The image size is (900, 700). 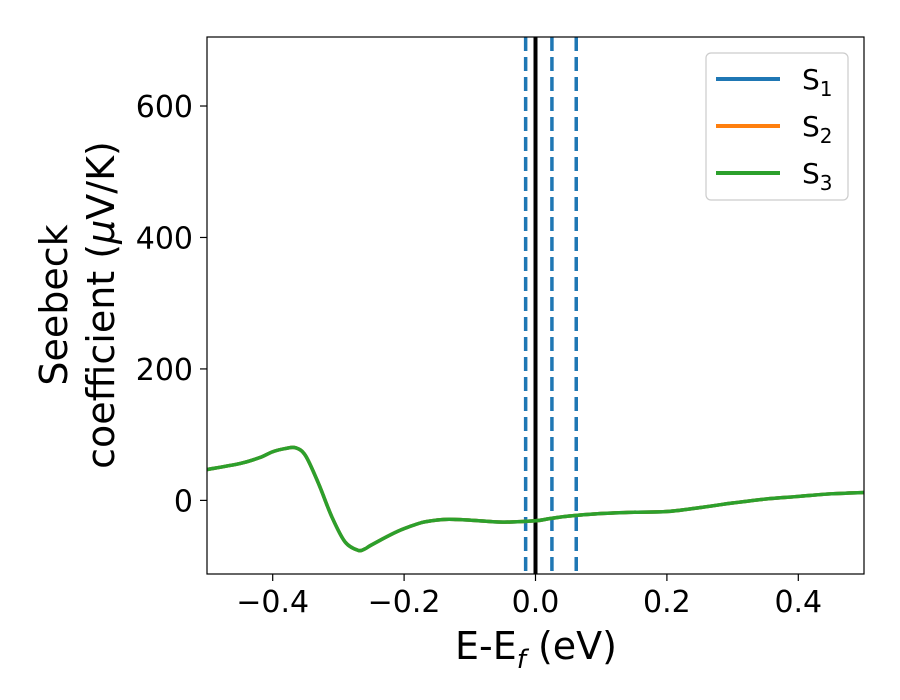 What do you see at coordinates (667, 602) in the screenshot?
I see `x-tick-label: 0.2` at bounding box center [667, 602].